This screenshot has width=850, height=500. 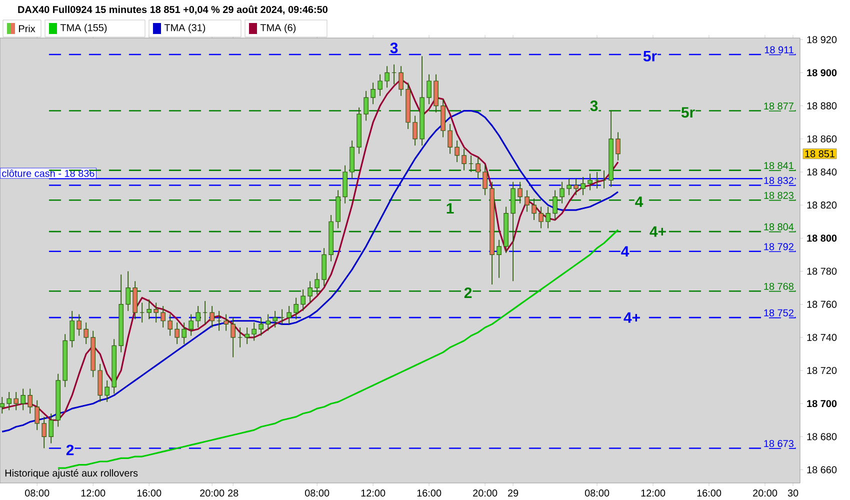 What do you see at coordinates (793, 493) in the screenshot?
I see `x-tick-label: 30` at bounding box center [793, 493].